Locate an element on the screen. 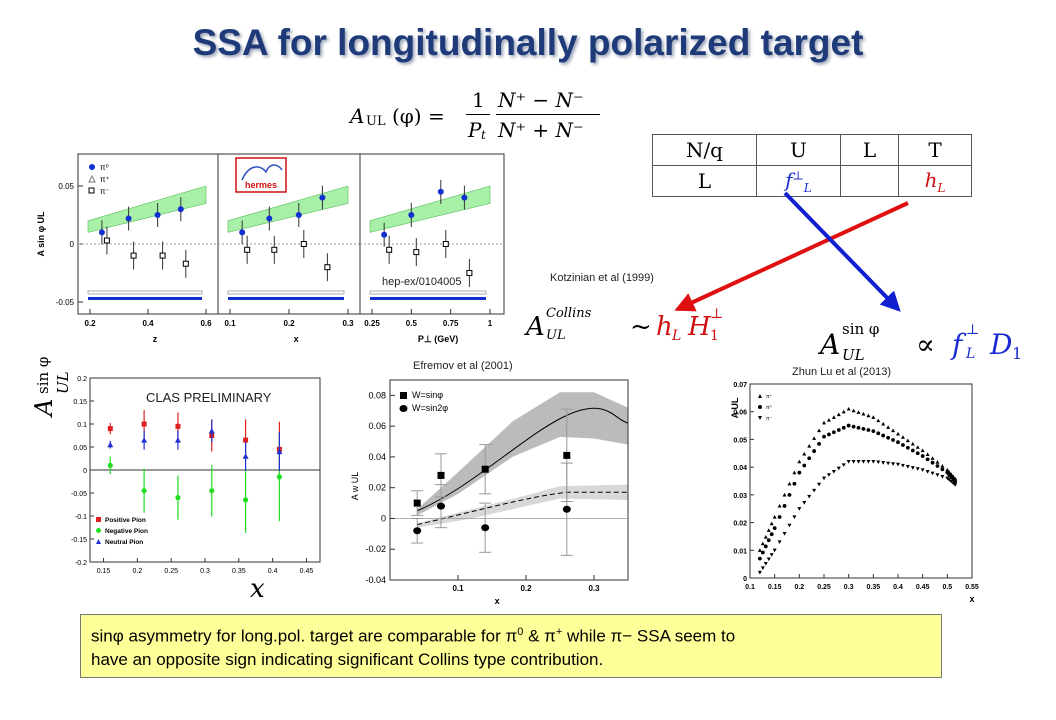  collins-sup: Collins is located at coordinates (569, 313).